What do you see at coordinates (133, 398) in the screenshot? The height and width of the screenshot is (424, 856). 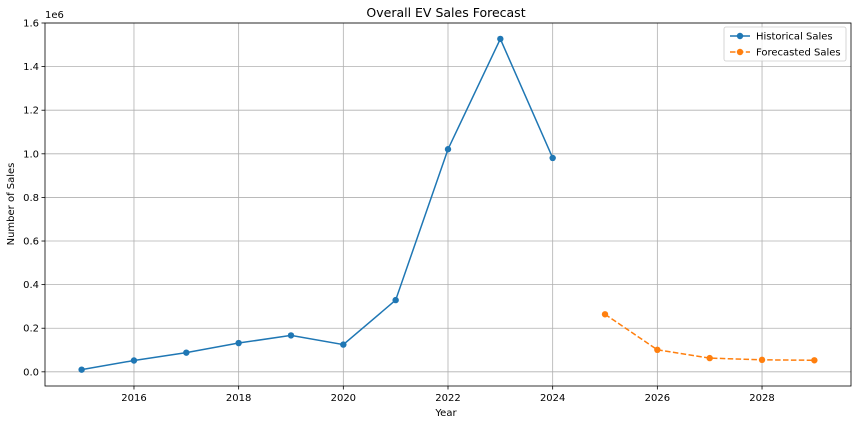 I see `x-tick-label: 2016` at bounding box center [133, 398].